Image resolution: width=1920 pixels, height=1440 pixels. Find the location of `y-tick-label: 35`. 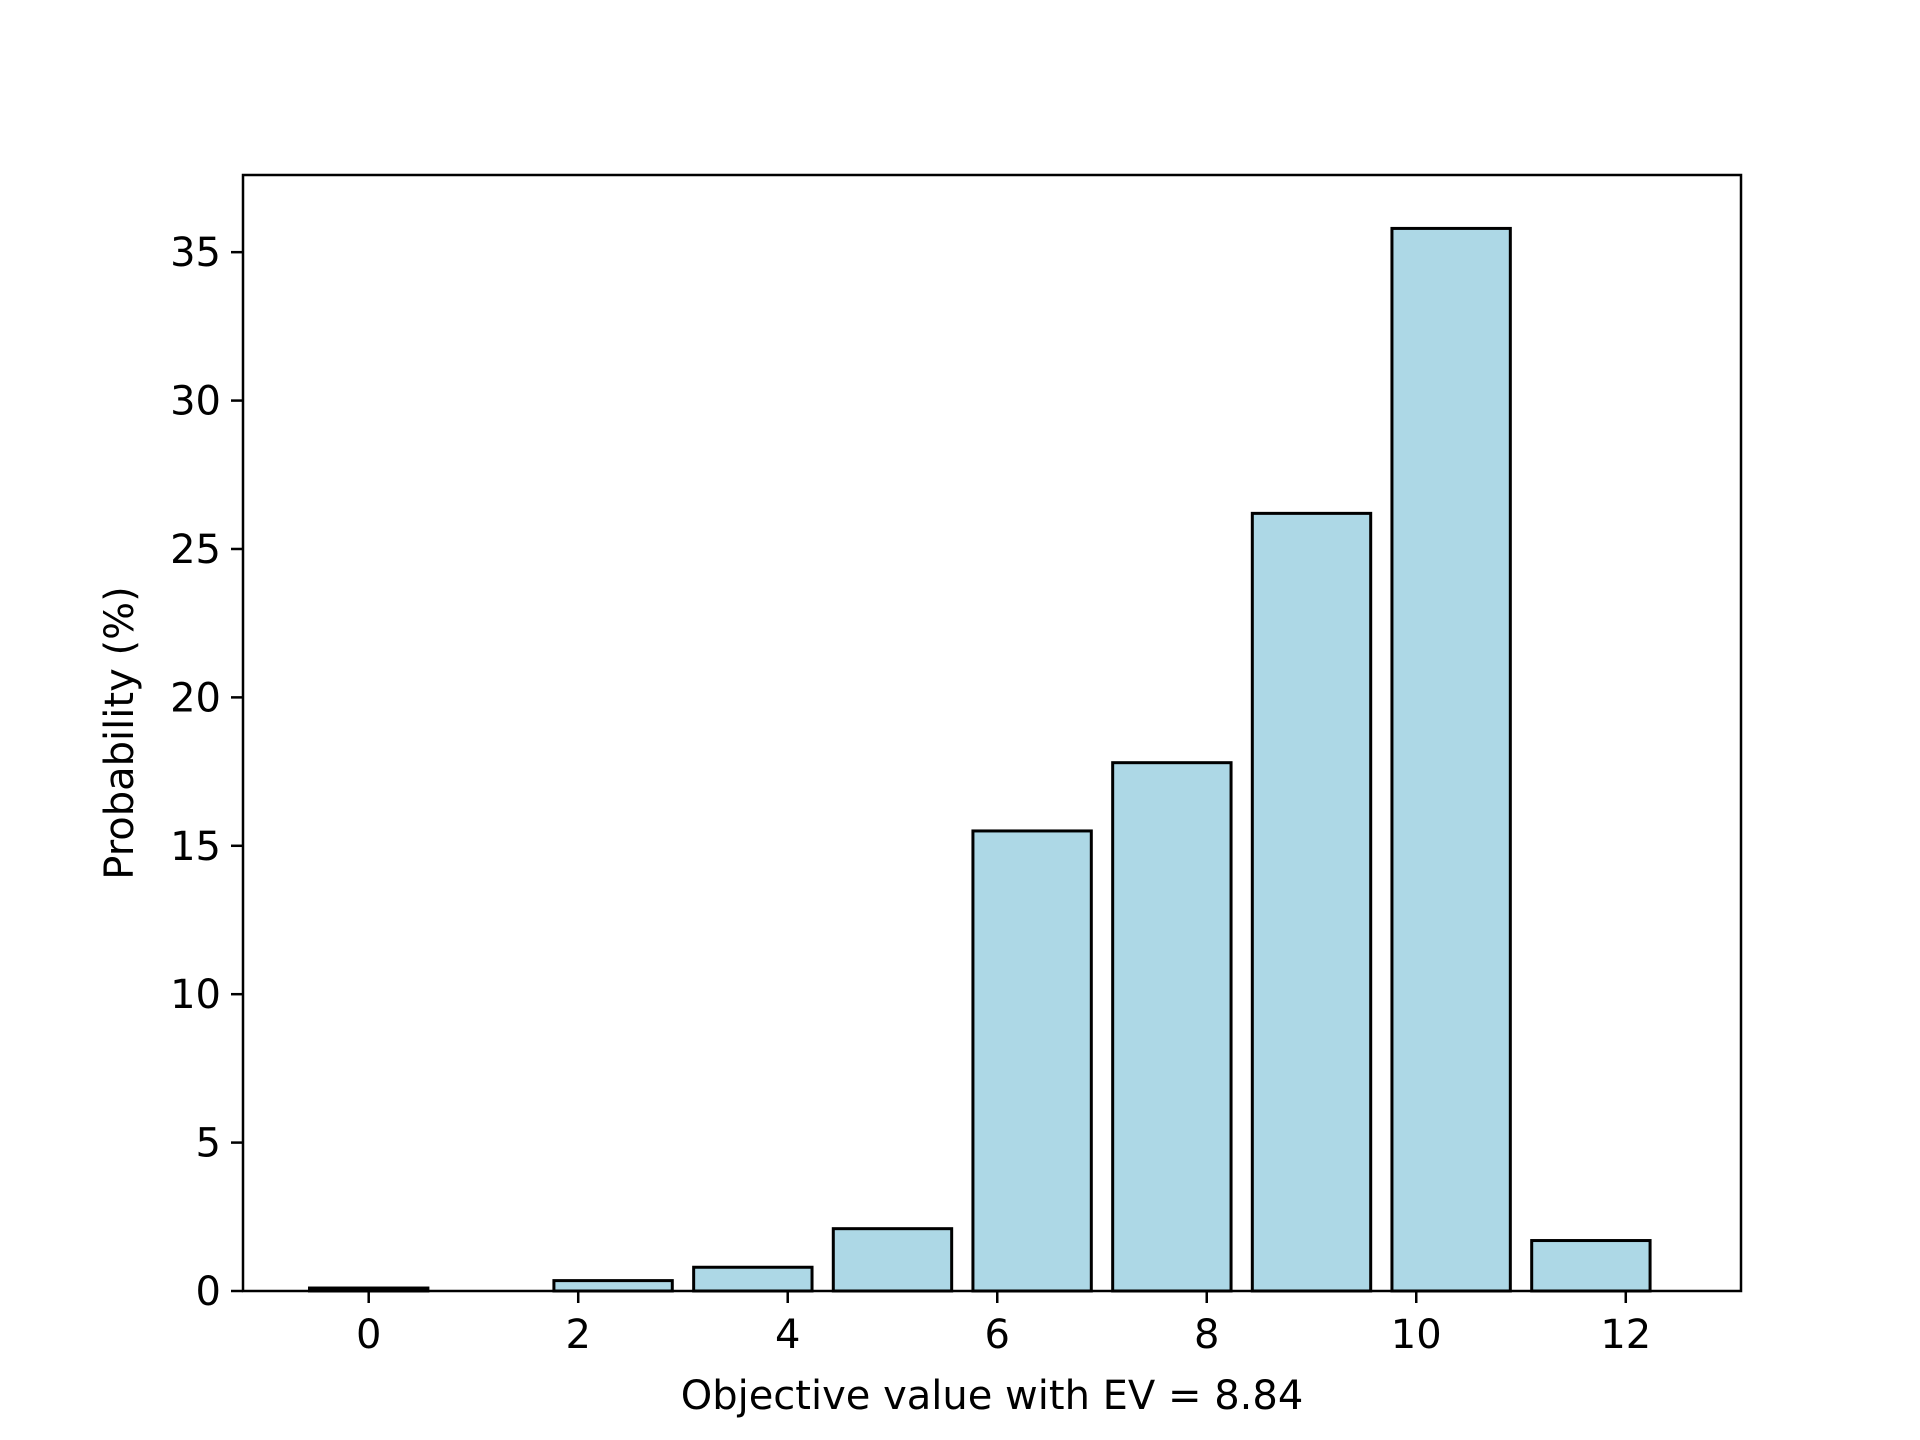

y-tick-label: 35 is located at coordinates (195, 253).